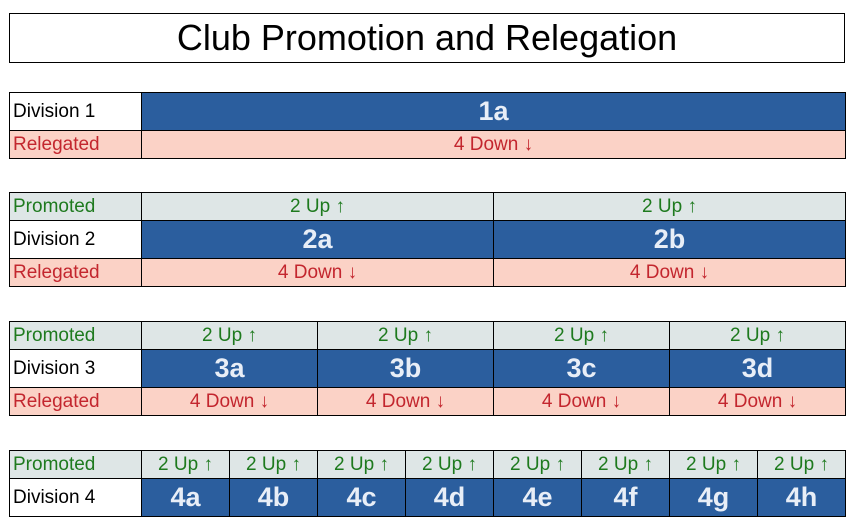 The height and width of the screenshot is (532, 857). Describe the element at coordinates (757, 368) in the screenshot. I see `league-cell-3d: 3d` at that location.